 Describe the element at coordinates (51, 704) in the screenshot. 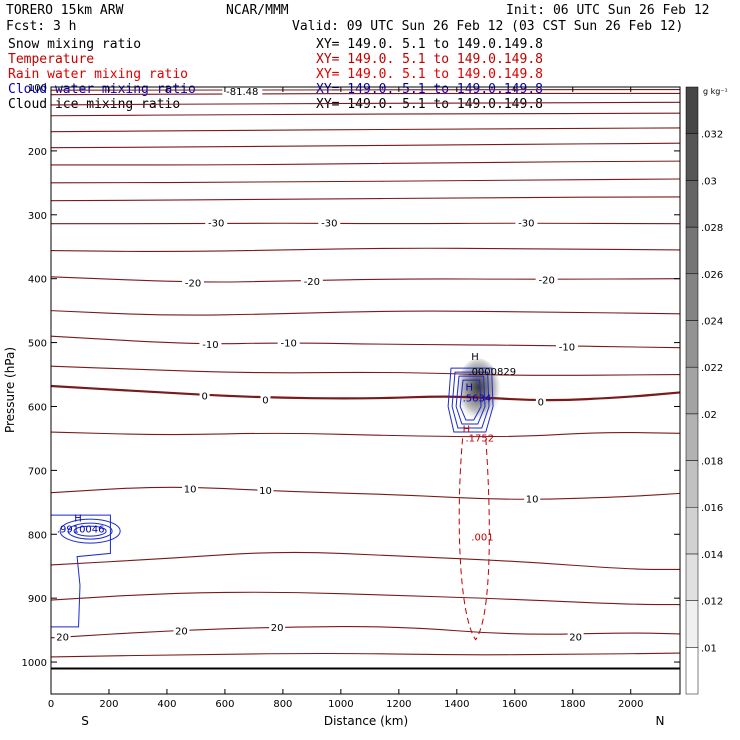

I see `x-tick-label: 0` at that location.